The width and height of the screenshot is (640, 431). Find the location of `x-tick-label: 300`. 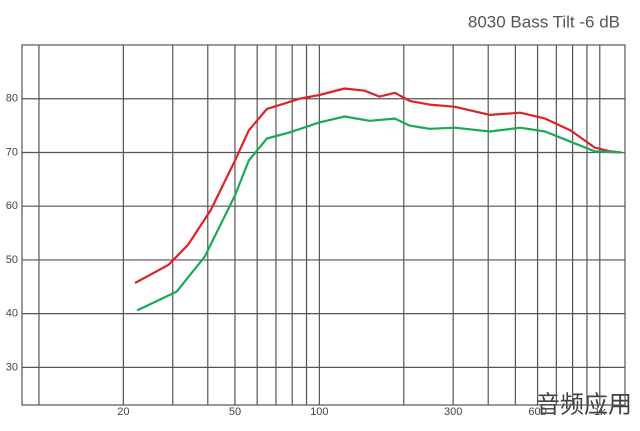

x-tick-label: 300 is located at coordinates (453, 412).